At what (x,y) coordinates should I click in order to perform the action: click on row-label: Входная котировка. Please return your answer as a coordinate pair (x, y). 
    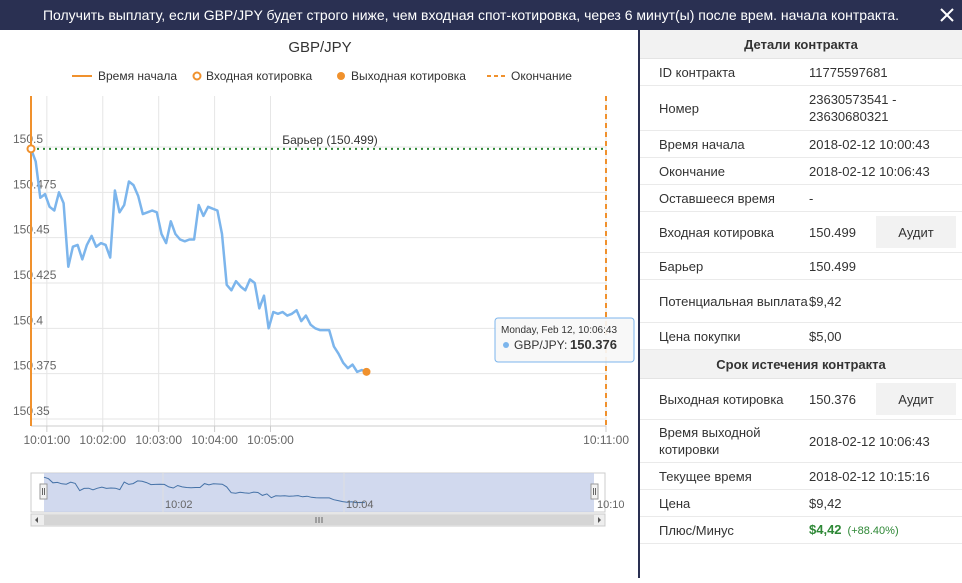
    Looking at the image, I should click on (717, 232).